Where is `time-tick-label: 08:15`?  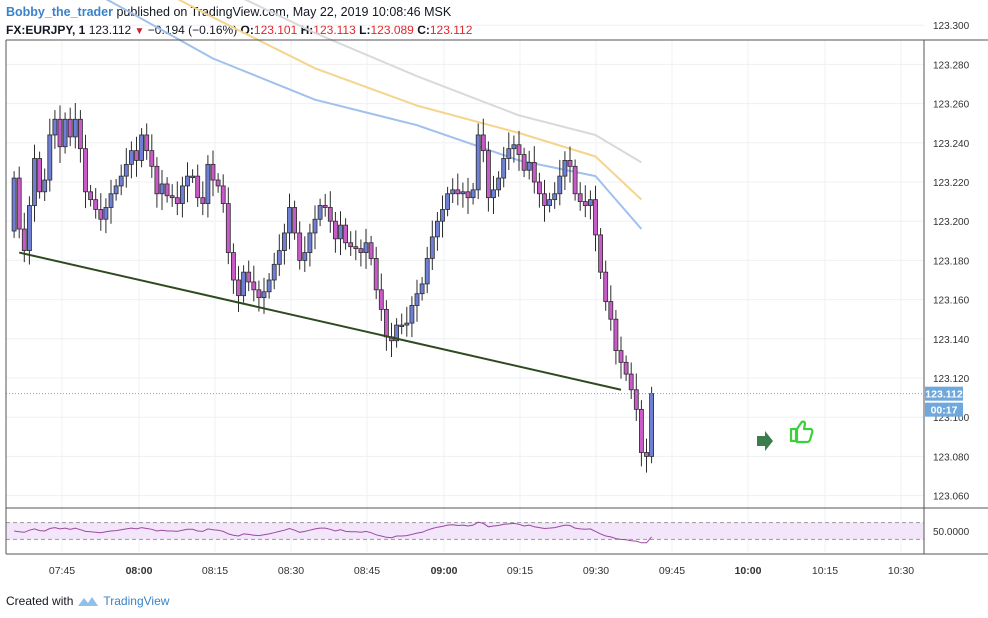
time-tick-label: 08:15 is located at coordinates (215, 571).